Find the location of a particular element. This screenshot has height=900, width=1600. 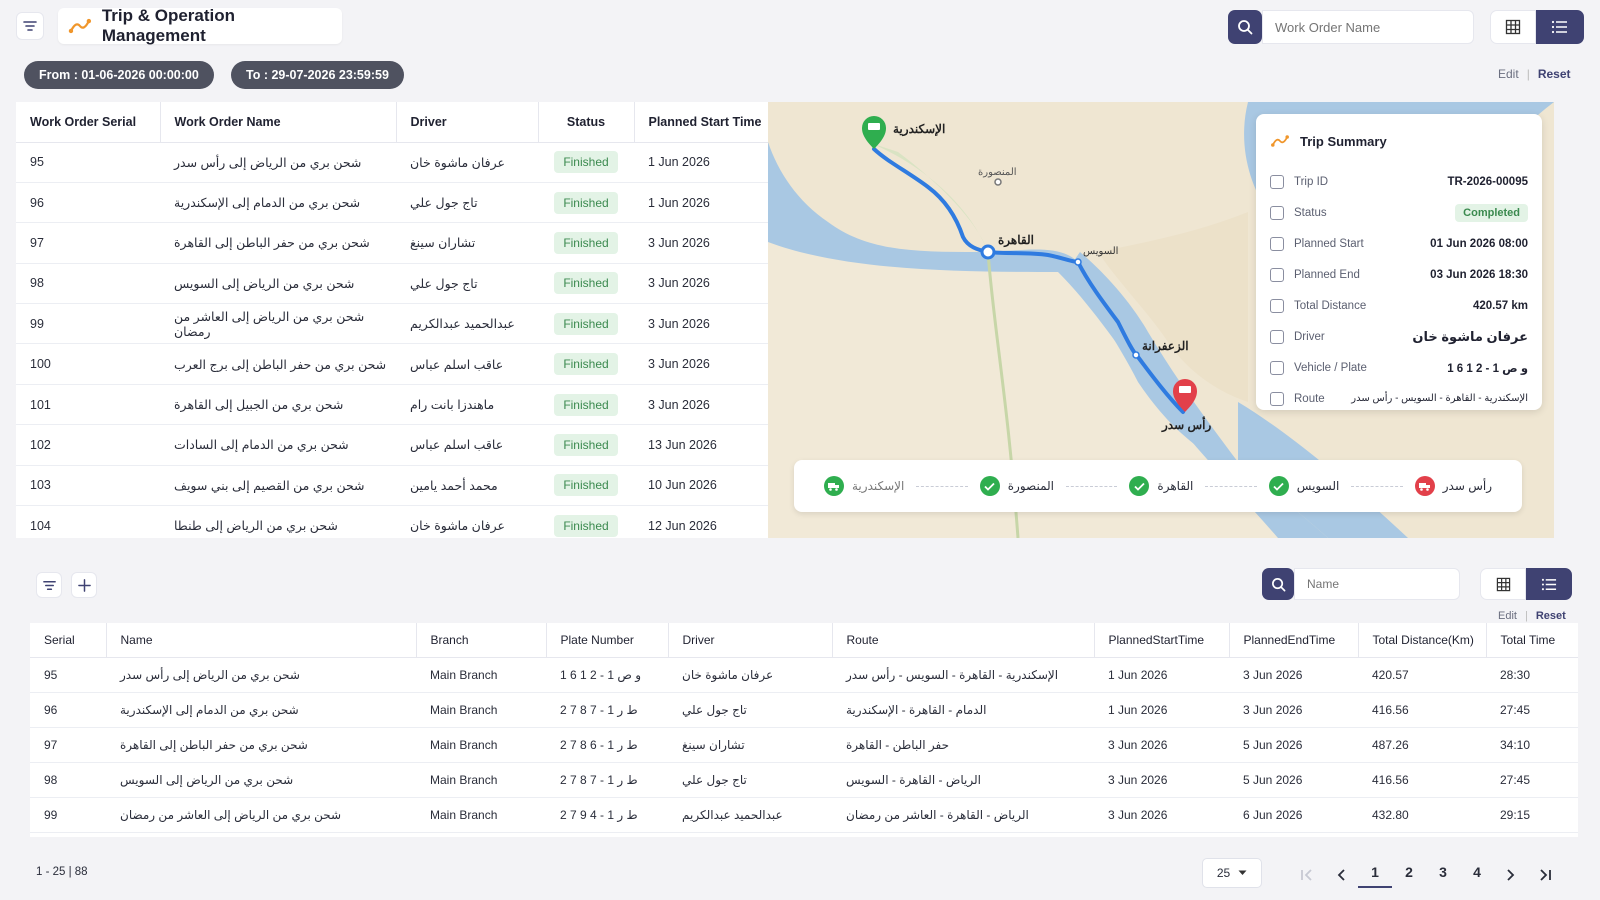

filter-toggle-button is located at coordinates (30, 26).